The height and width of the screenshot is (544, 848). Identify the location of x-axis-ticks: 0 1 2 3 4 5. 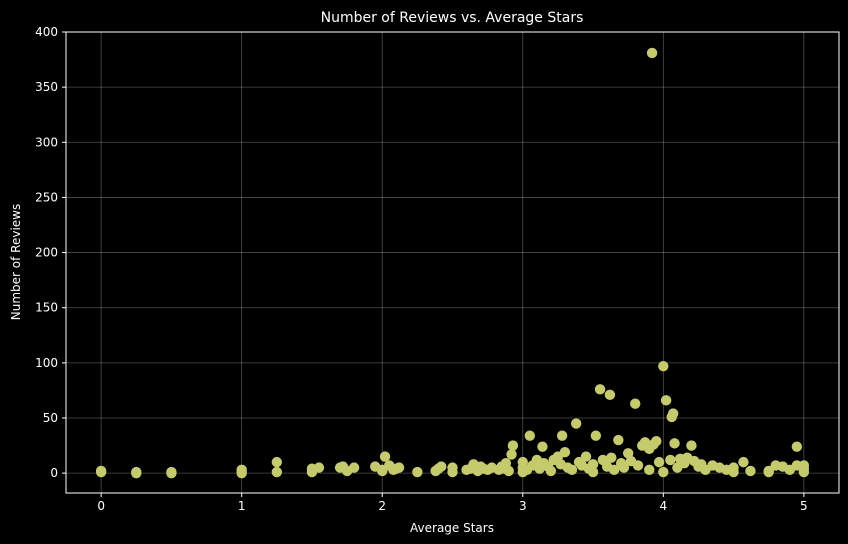
(452, 503).